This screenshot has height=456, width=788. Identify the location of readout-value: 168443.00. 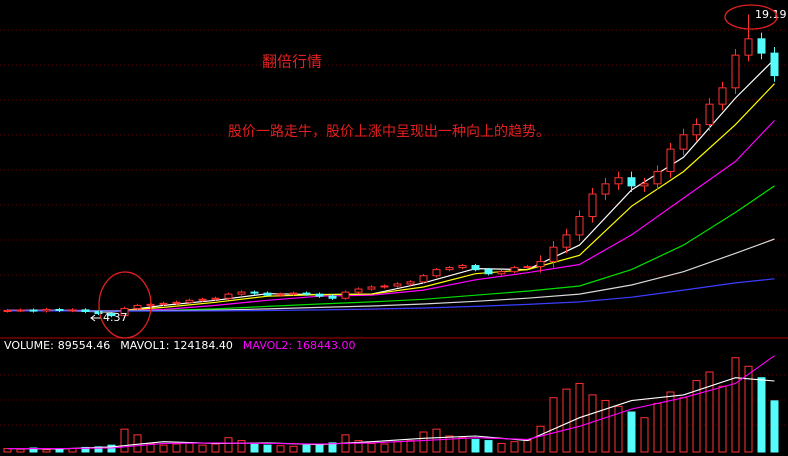
(326, 345).